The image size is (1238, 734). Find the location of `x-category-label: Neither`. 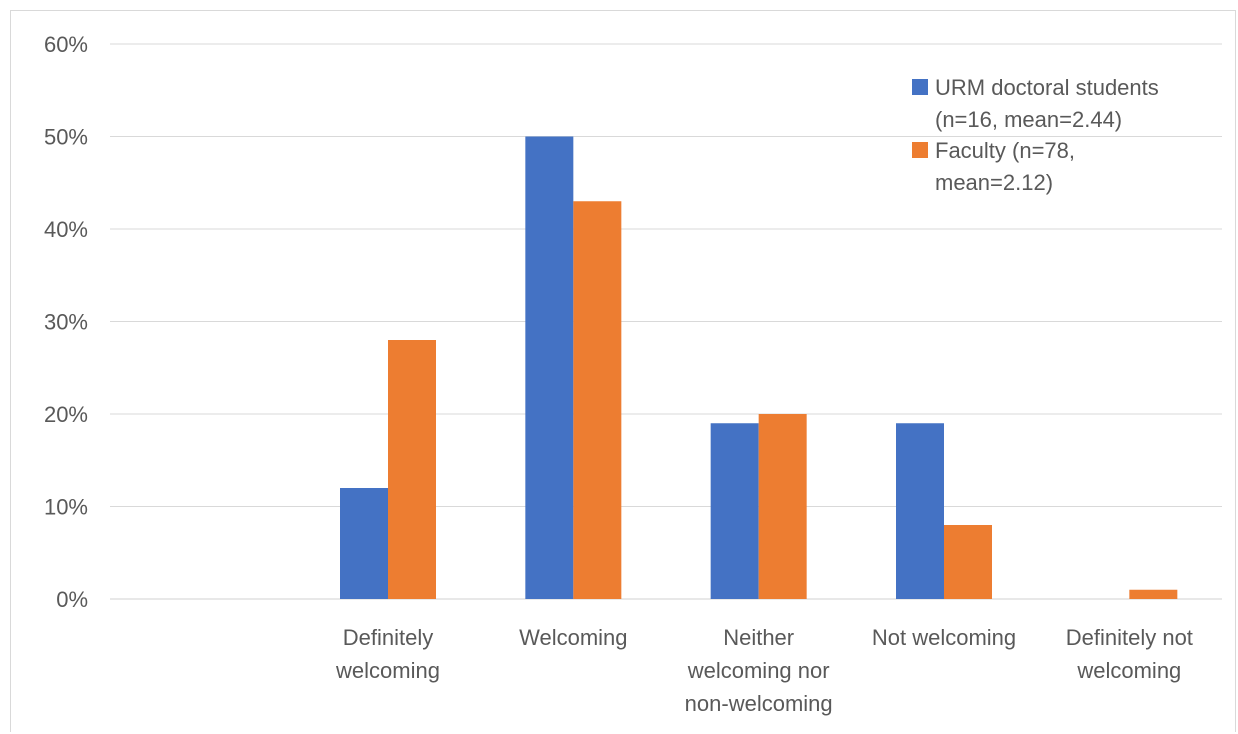

x-category-label: Neither is located at coordinates (758, 637).